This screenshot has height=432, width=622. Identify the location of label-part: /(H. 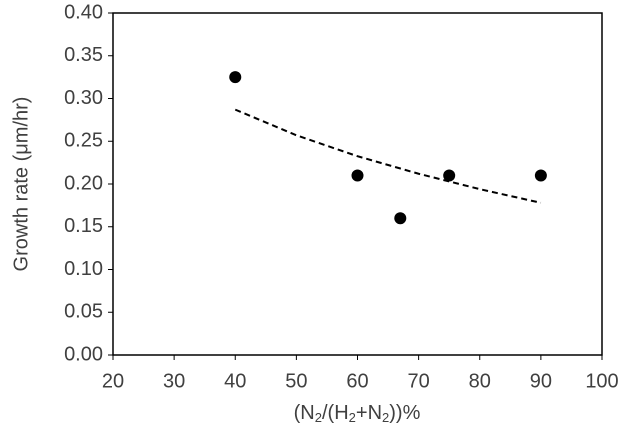
(335, 413).